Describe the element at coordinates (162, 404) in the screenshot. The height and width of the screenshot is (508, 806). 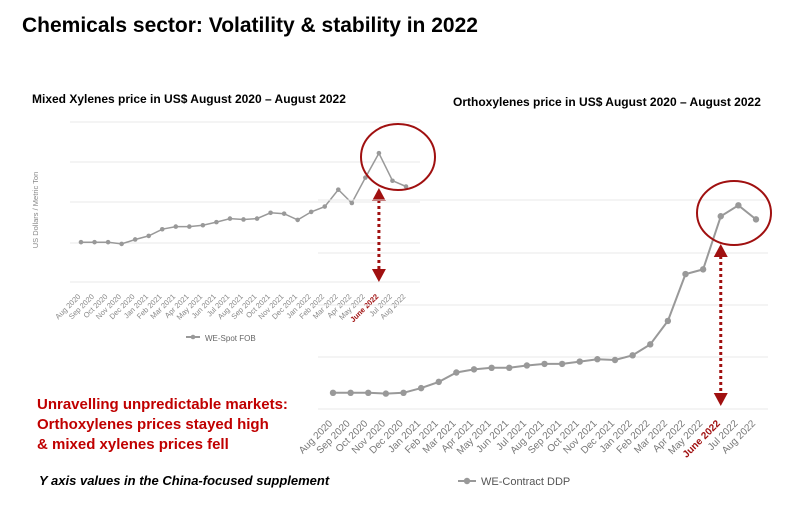
I see `note-line-1: Unravelling unpredictable markets:` at that location.